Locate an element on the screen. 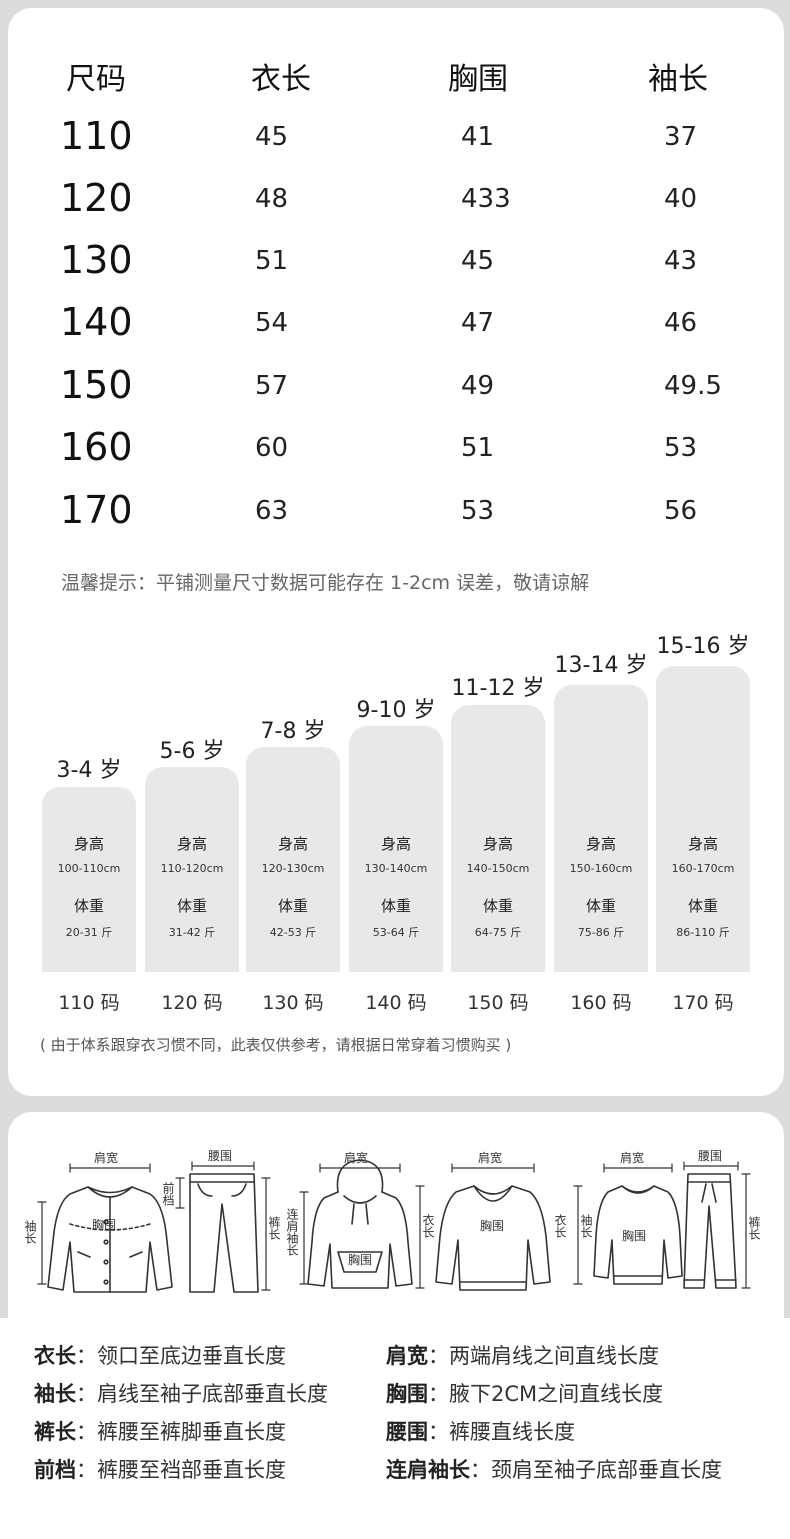 This screenshot has width=790, height=1539. chest-value: 49 is located at coordinates (478, 386).